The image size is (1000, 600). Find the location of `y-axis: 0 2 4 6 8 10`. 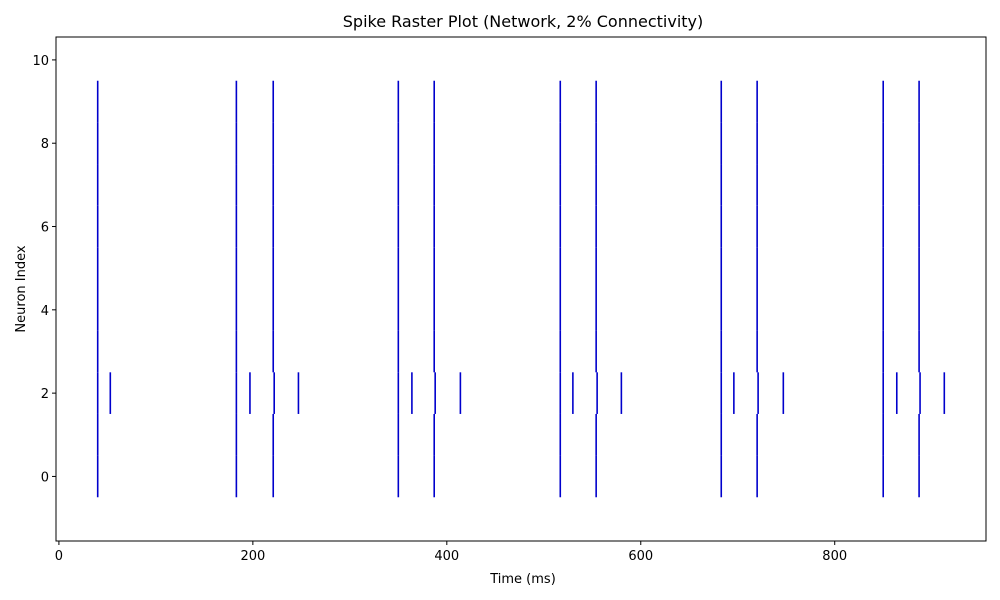

y-axis: 0 2 4 6 8 10 is located at coordinates (44, 269).